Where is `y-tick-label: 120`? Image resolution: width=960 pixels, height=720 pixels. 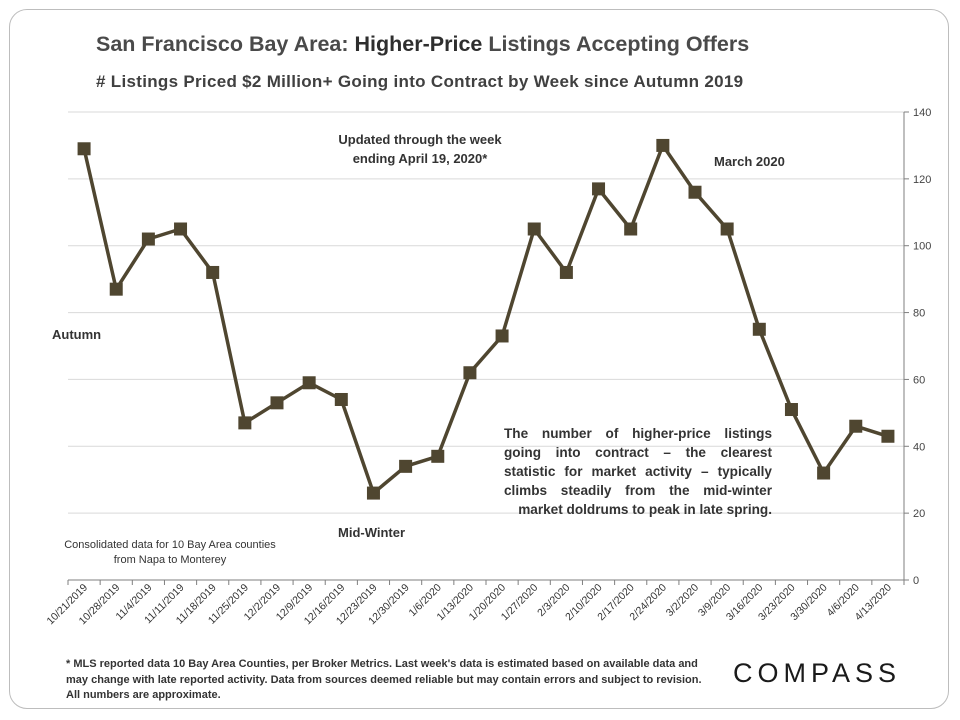 y-tick-label: 120 is located at coordinates (922, 180).